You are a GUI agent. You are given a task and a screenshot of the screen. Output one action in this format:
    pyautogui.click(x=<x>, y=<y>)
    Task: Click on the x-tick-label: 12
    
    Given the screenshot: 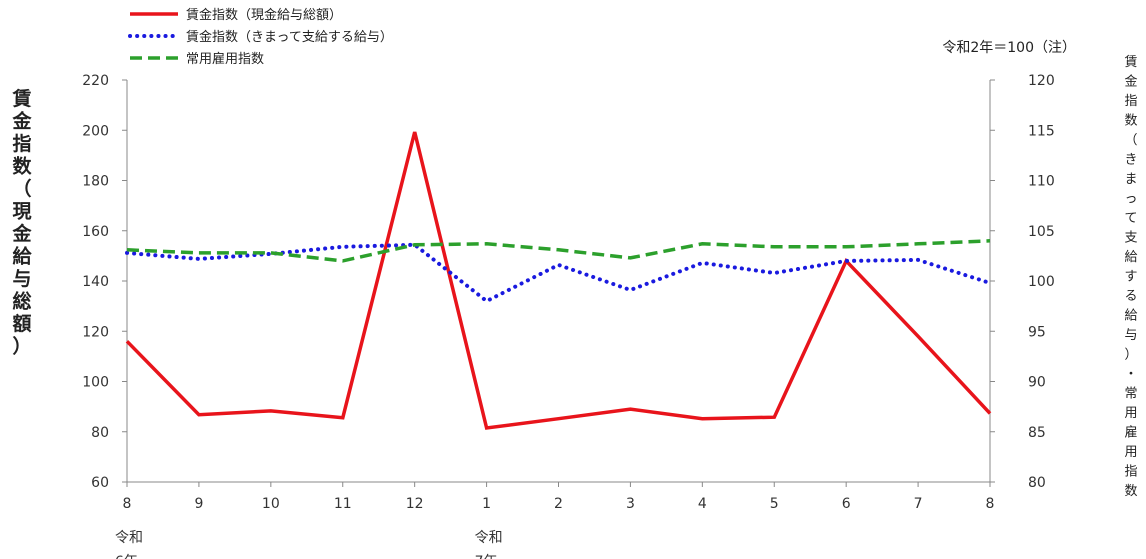 What is the action you would take?
    pyautogui.click(x=415, y=504)
    